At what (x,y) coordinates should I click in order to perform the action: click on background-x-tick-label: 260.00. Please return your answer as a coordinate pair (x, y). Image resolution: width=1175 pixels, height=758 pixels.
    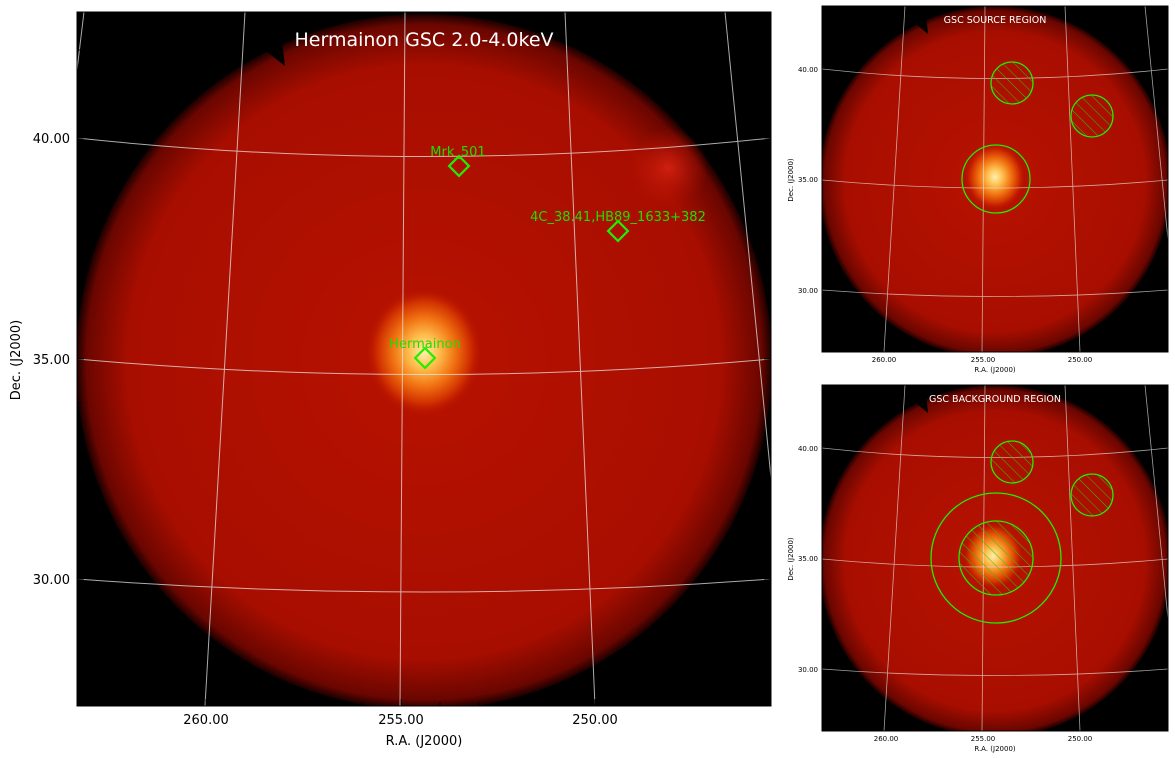
    Looking at the image, I should click on (886, 739).